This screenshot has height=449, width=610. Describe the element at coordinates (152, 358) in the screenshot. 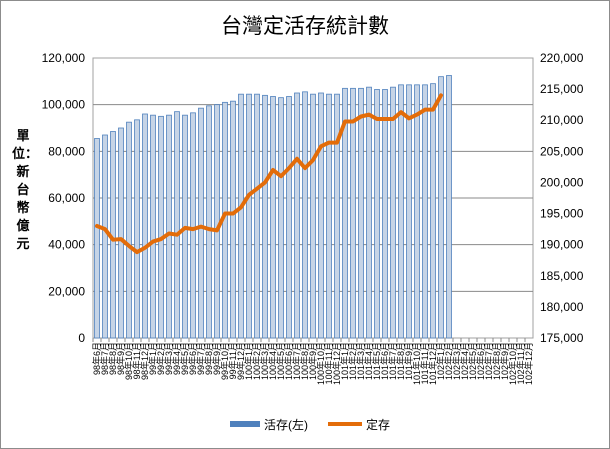

I see `x-tick-label: 99年1月` at that location.